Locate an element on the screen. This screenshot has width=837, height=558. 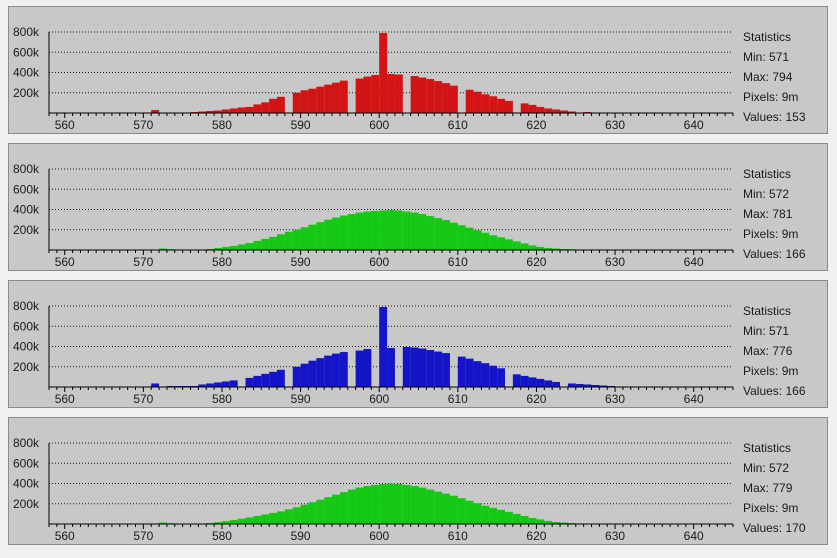
min-value: 571 is located at coordinates (779, 331).